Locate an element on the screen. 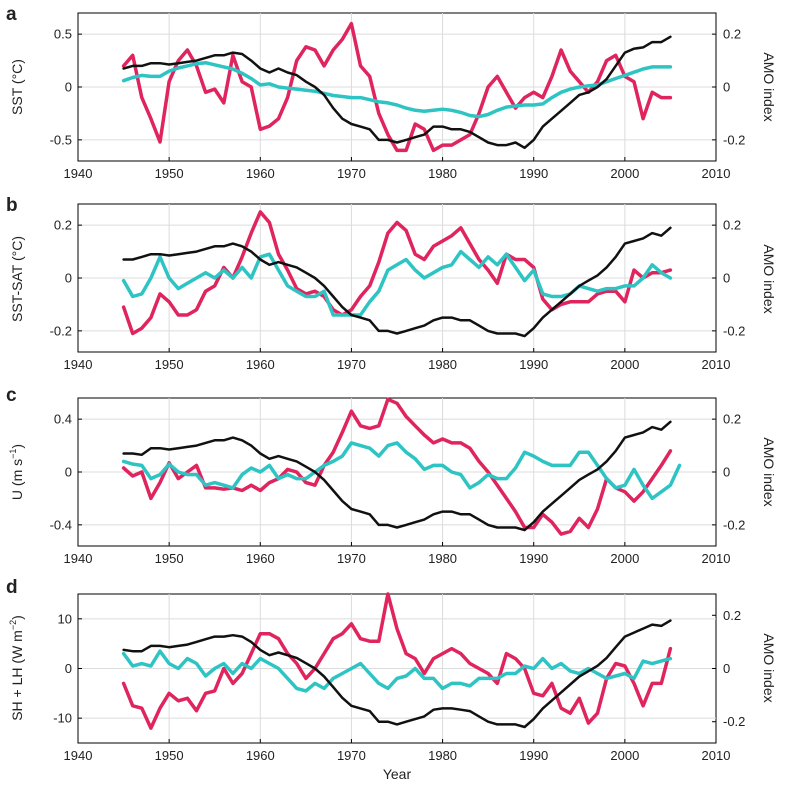 The height and width of the screenshot is (786, 786). panel-c-xtick-label: 1950 is located at coordinates (169, 558).